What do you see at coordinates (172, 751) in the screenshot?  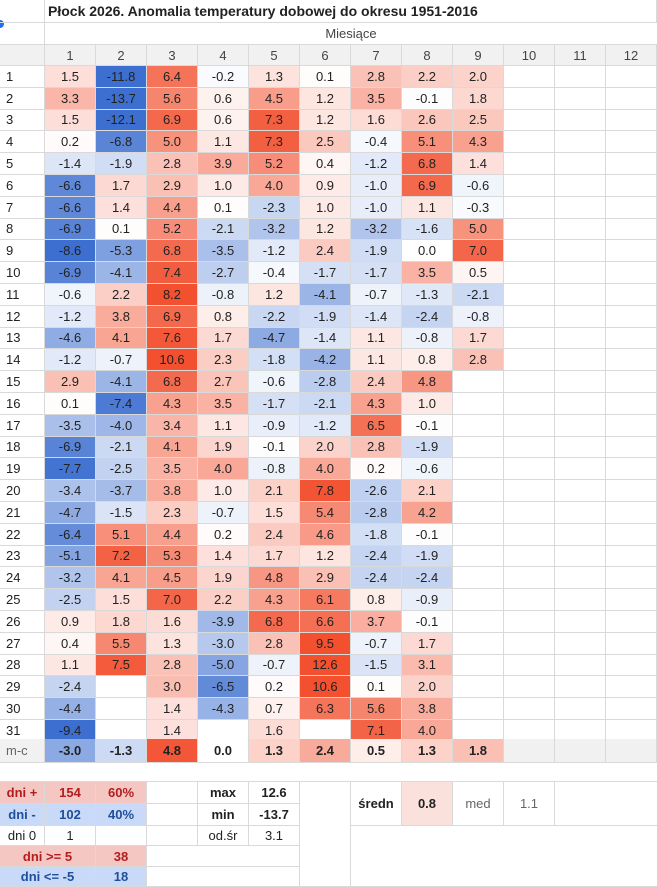 I see `mean-cell: 4.8` at bounding box center [172, 751].